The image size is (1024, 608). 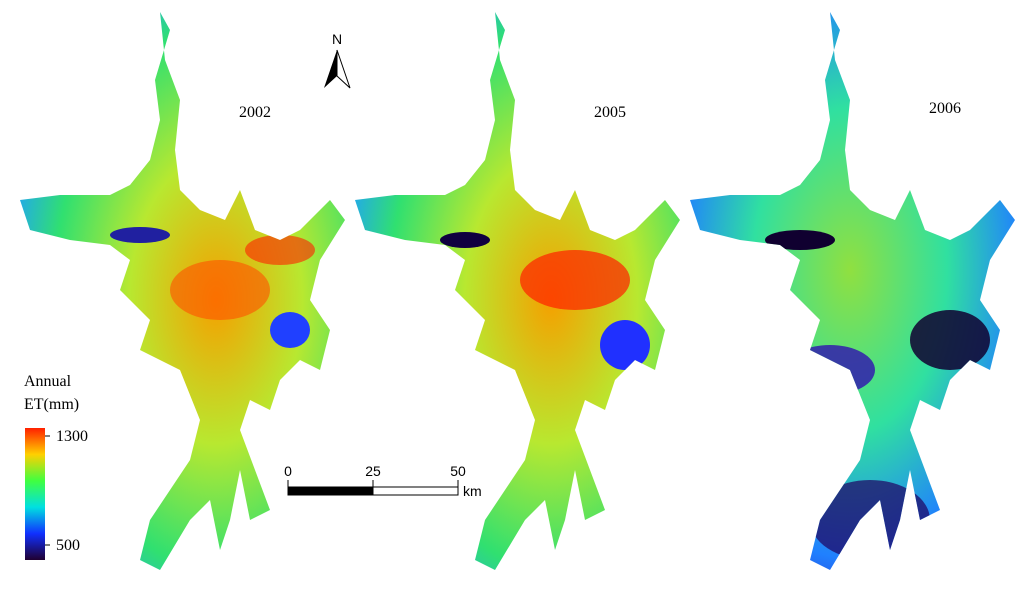 What do you see at coordinates (610, 112) in the screenshot?
I see `panel-label: 2005` at bounding box center [610, 112].